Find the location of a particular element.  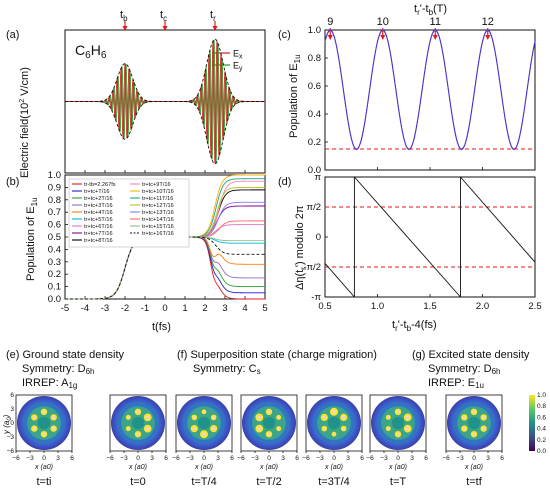

panel-b-legend-label-9: tr+tc+8T/16 is located at coordinates (98, 241).